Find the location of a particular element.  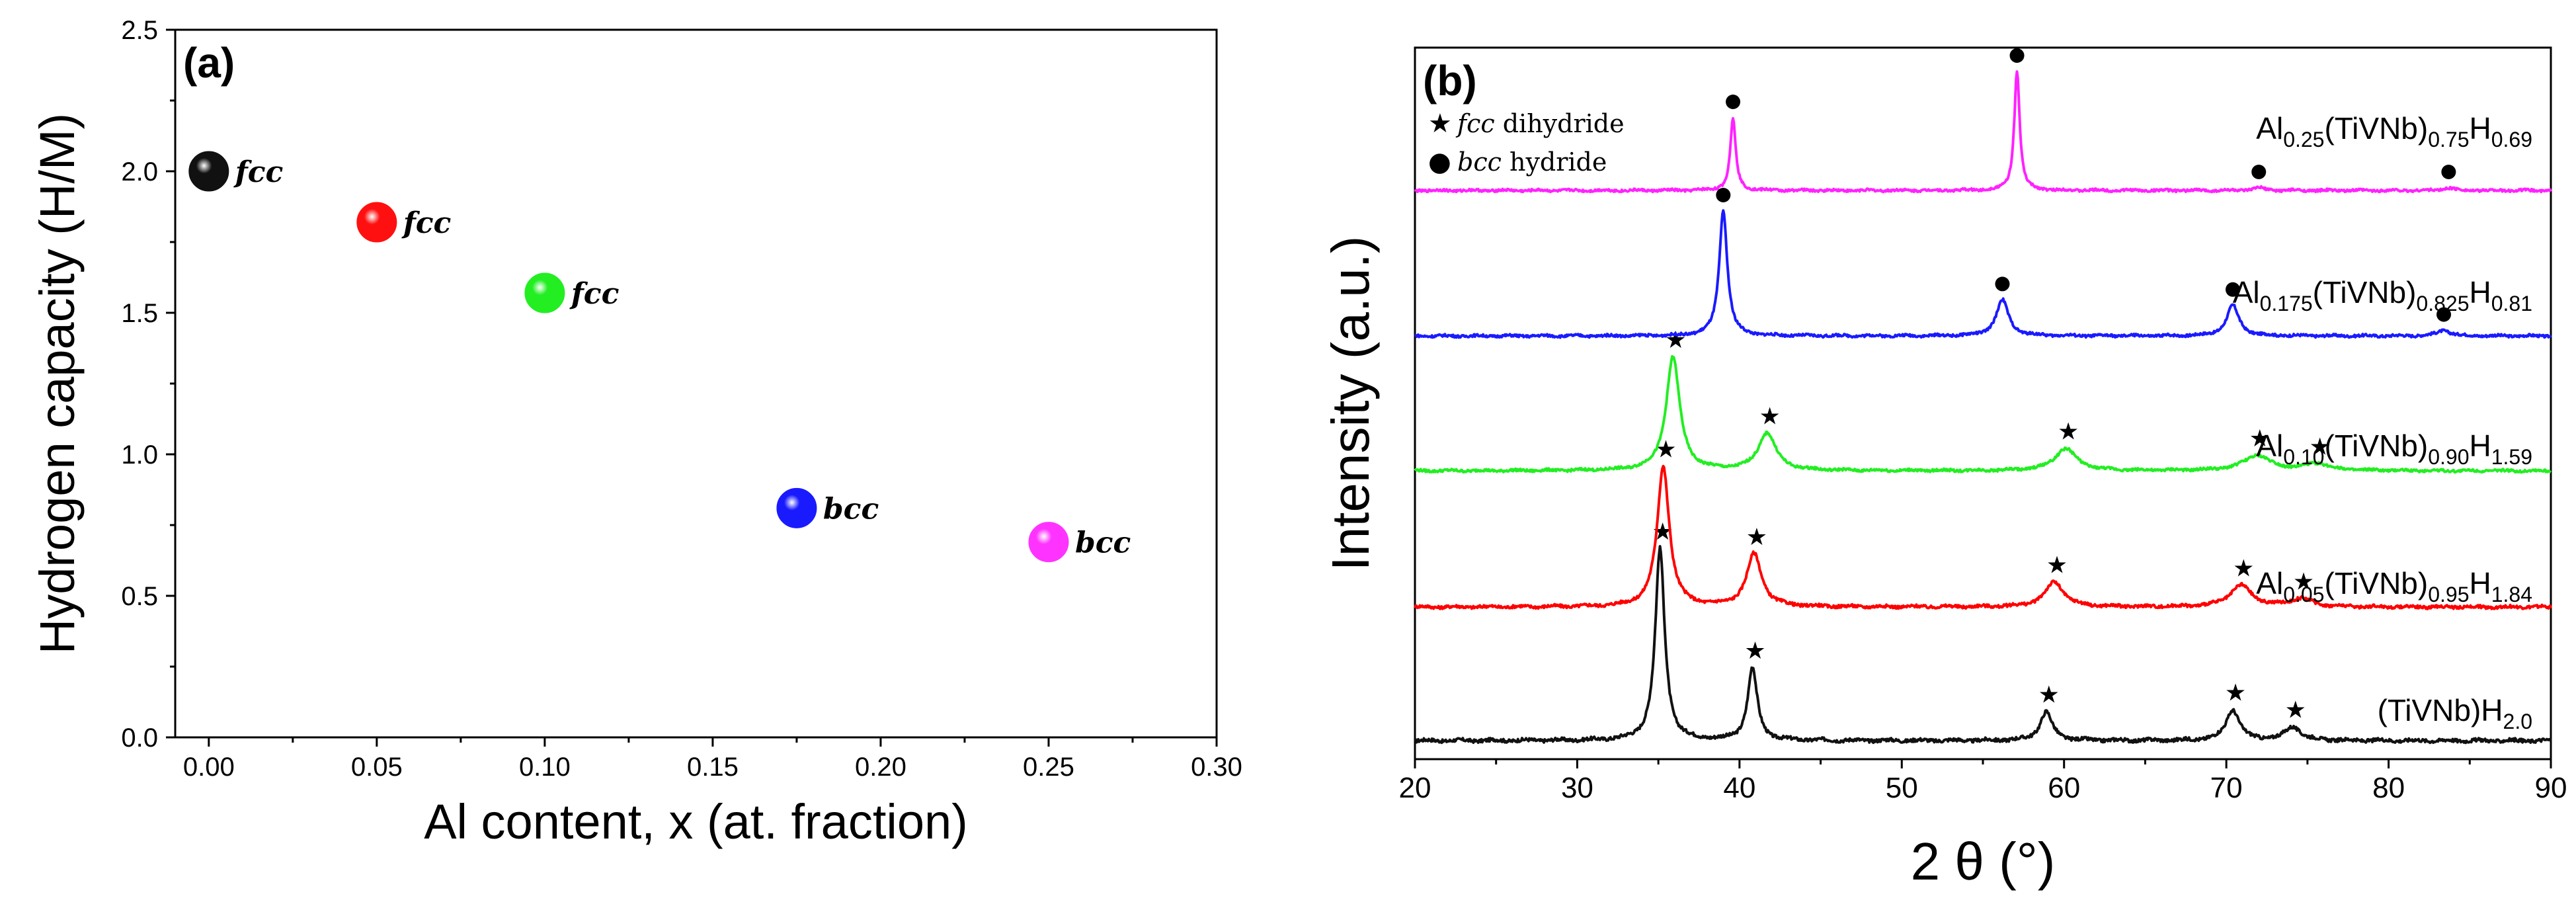

x-tick-label: 80 is located at coordinates (2388, 788).